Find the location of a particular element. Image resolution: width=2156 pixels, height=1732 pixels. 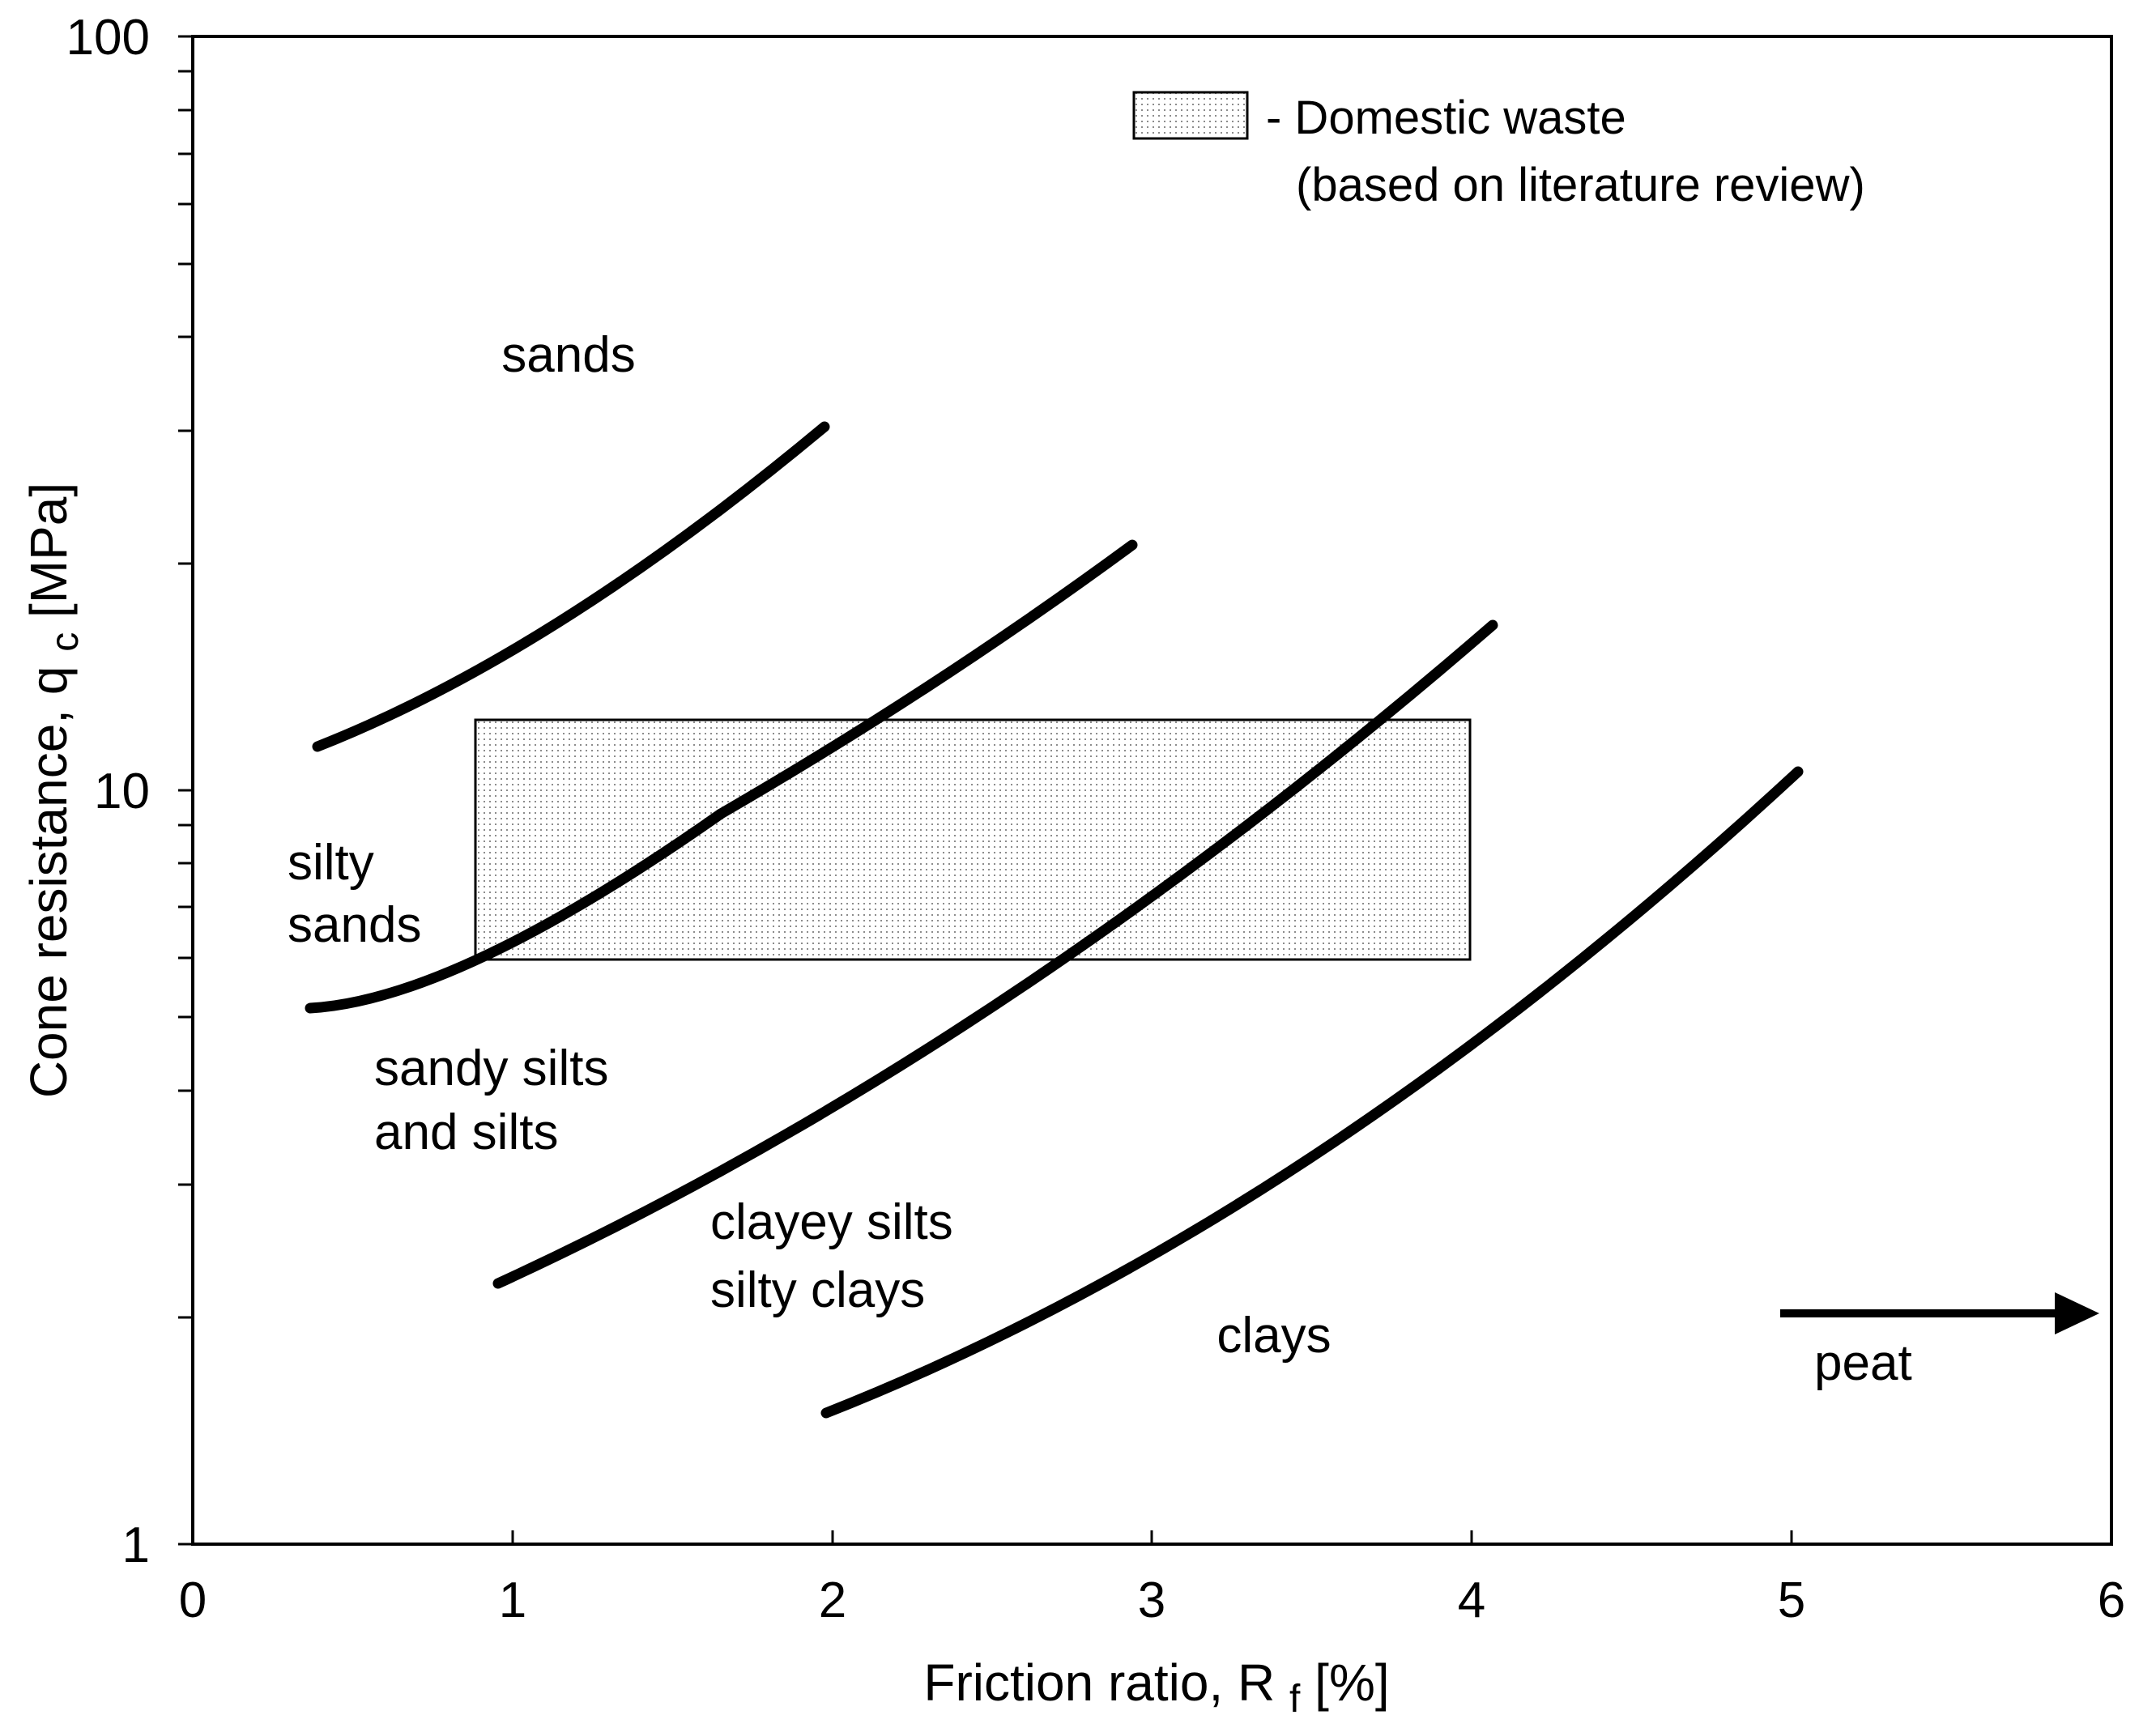

peat-arrow-head-icon is located at coordinates (2077, 1313).